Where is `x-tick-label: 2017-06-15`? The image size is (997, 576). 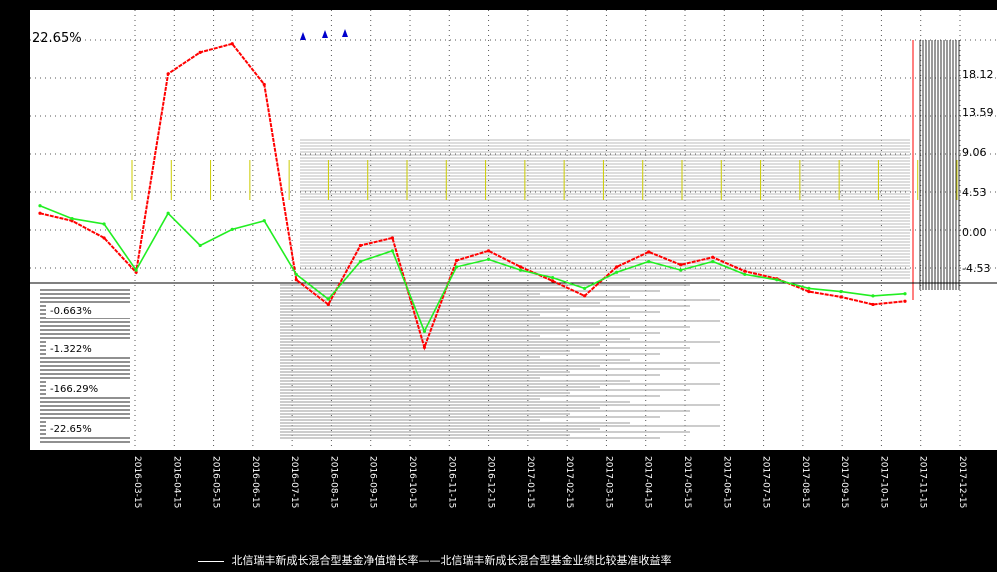 x-tick-label: 2017-06-15 is located at coordinates (726, 482).